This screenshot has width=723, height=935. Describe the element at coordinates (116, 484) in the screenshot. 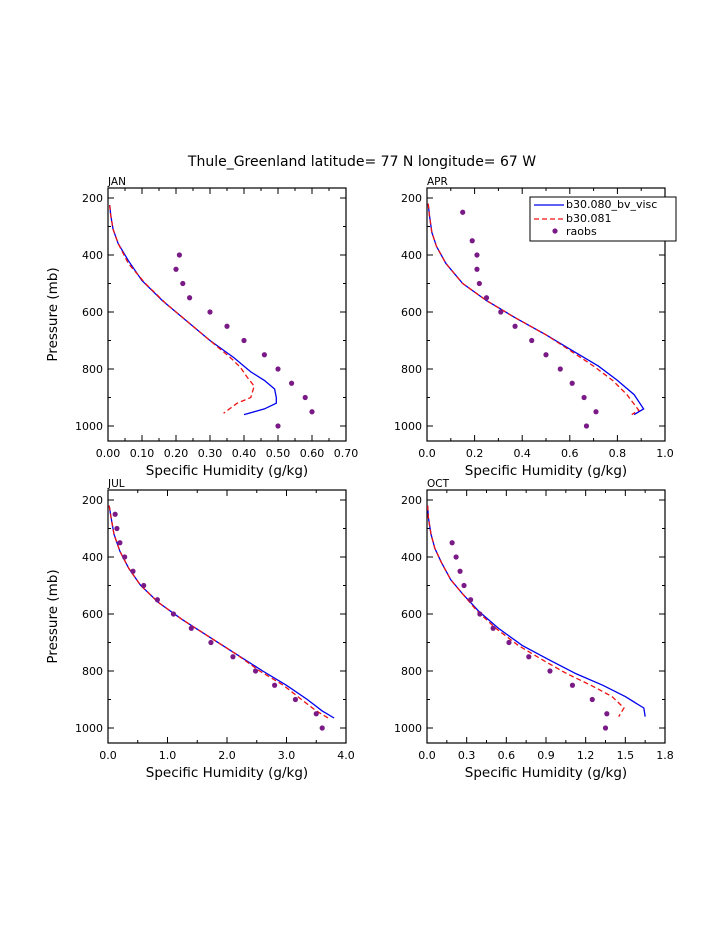

I see `panel-label: JUL` at that location.